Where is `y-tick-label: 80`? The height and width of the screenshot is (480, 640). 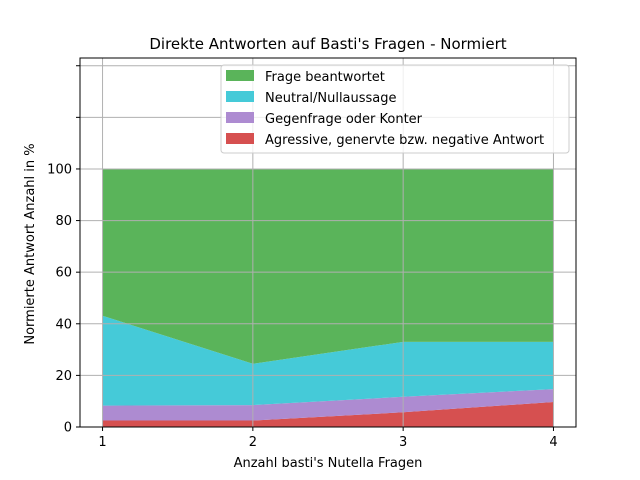
y-tick-label: 80 is located at coordinates (63, 221).